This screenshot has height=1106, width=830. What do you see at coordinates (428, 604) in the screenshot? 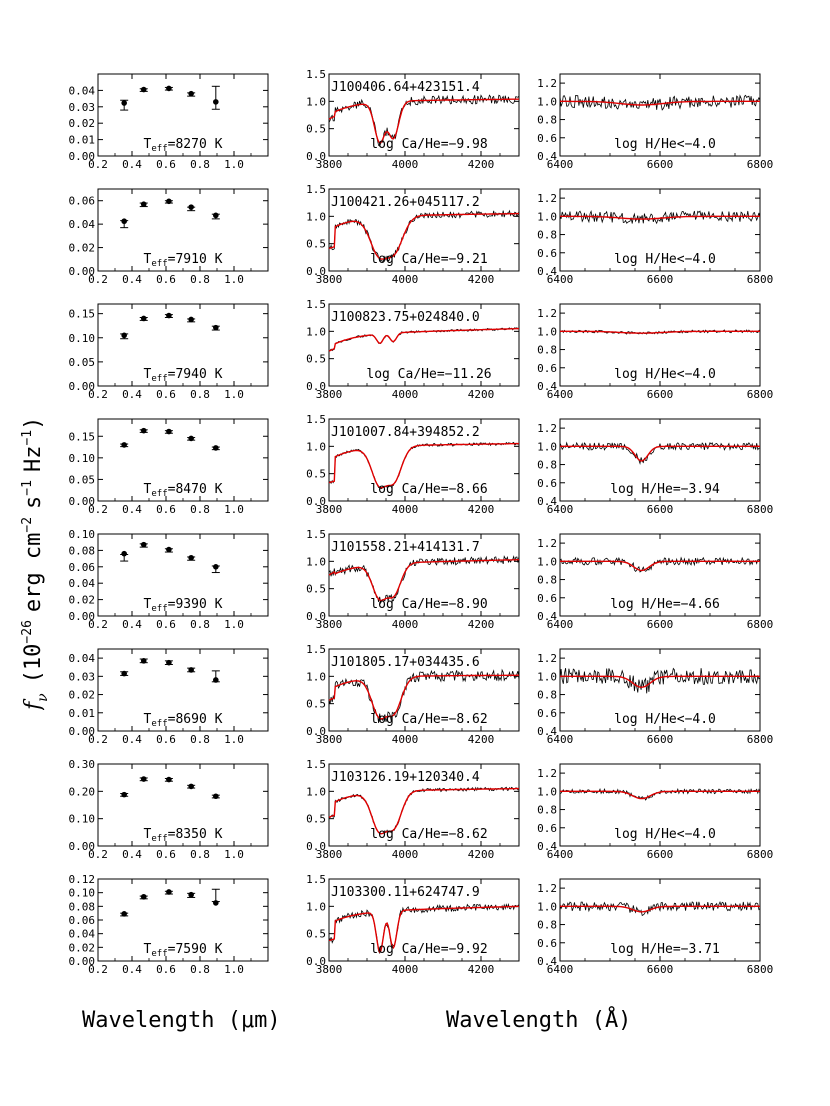
I see `abundance-label: log Ca/He=−8.90` at bounding box center [428, 604].